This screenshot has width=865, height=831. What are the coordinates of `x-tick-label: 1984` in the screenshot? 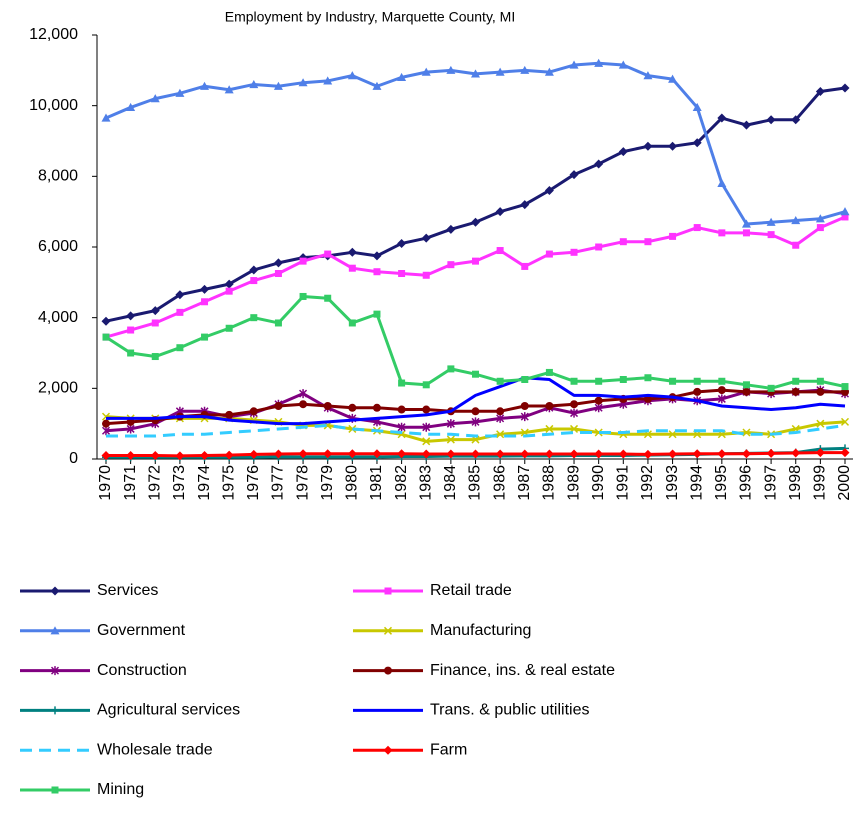 It's located at (450, 483).